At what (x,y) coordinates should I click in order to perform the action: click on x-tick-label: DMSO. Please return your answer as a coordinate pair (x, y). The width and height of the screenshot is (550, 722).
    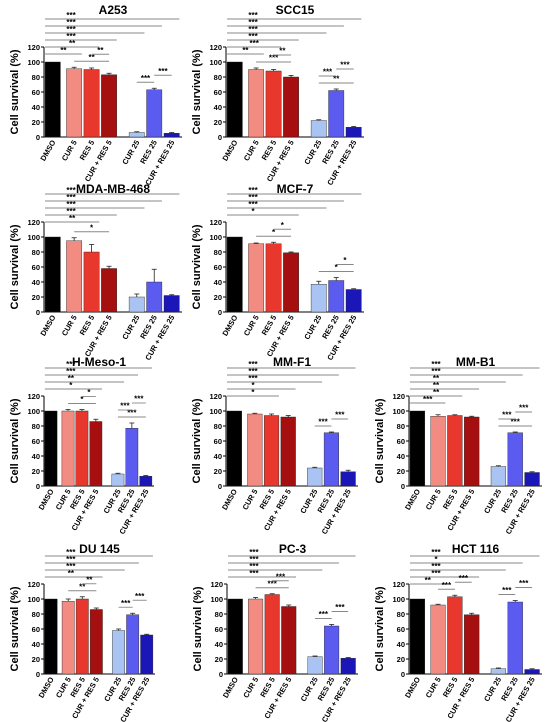
    Looking at the image, I should click on (229, 499).